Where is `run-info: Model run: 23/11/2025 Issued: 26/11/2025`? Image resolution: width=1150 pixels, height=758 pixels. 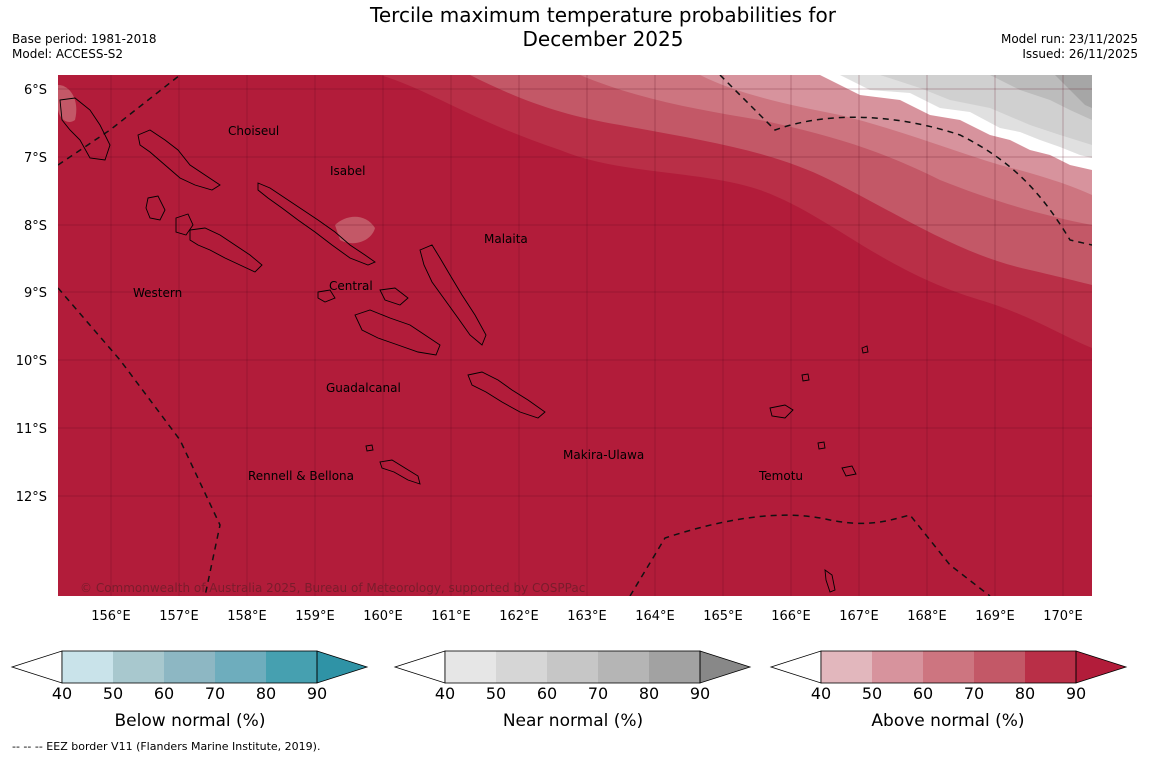 run-info: Model run: 23/11/2025 Issued: 26/11/2025 is located at coordinates (1069, 47).